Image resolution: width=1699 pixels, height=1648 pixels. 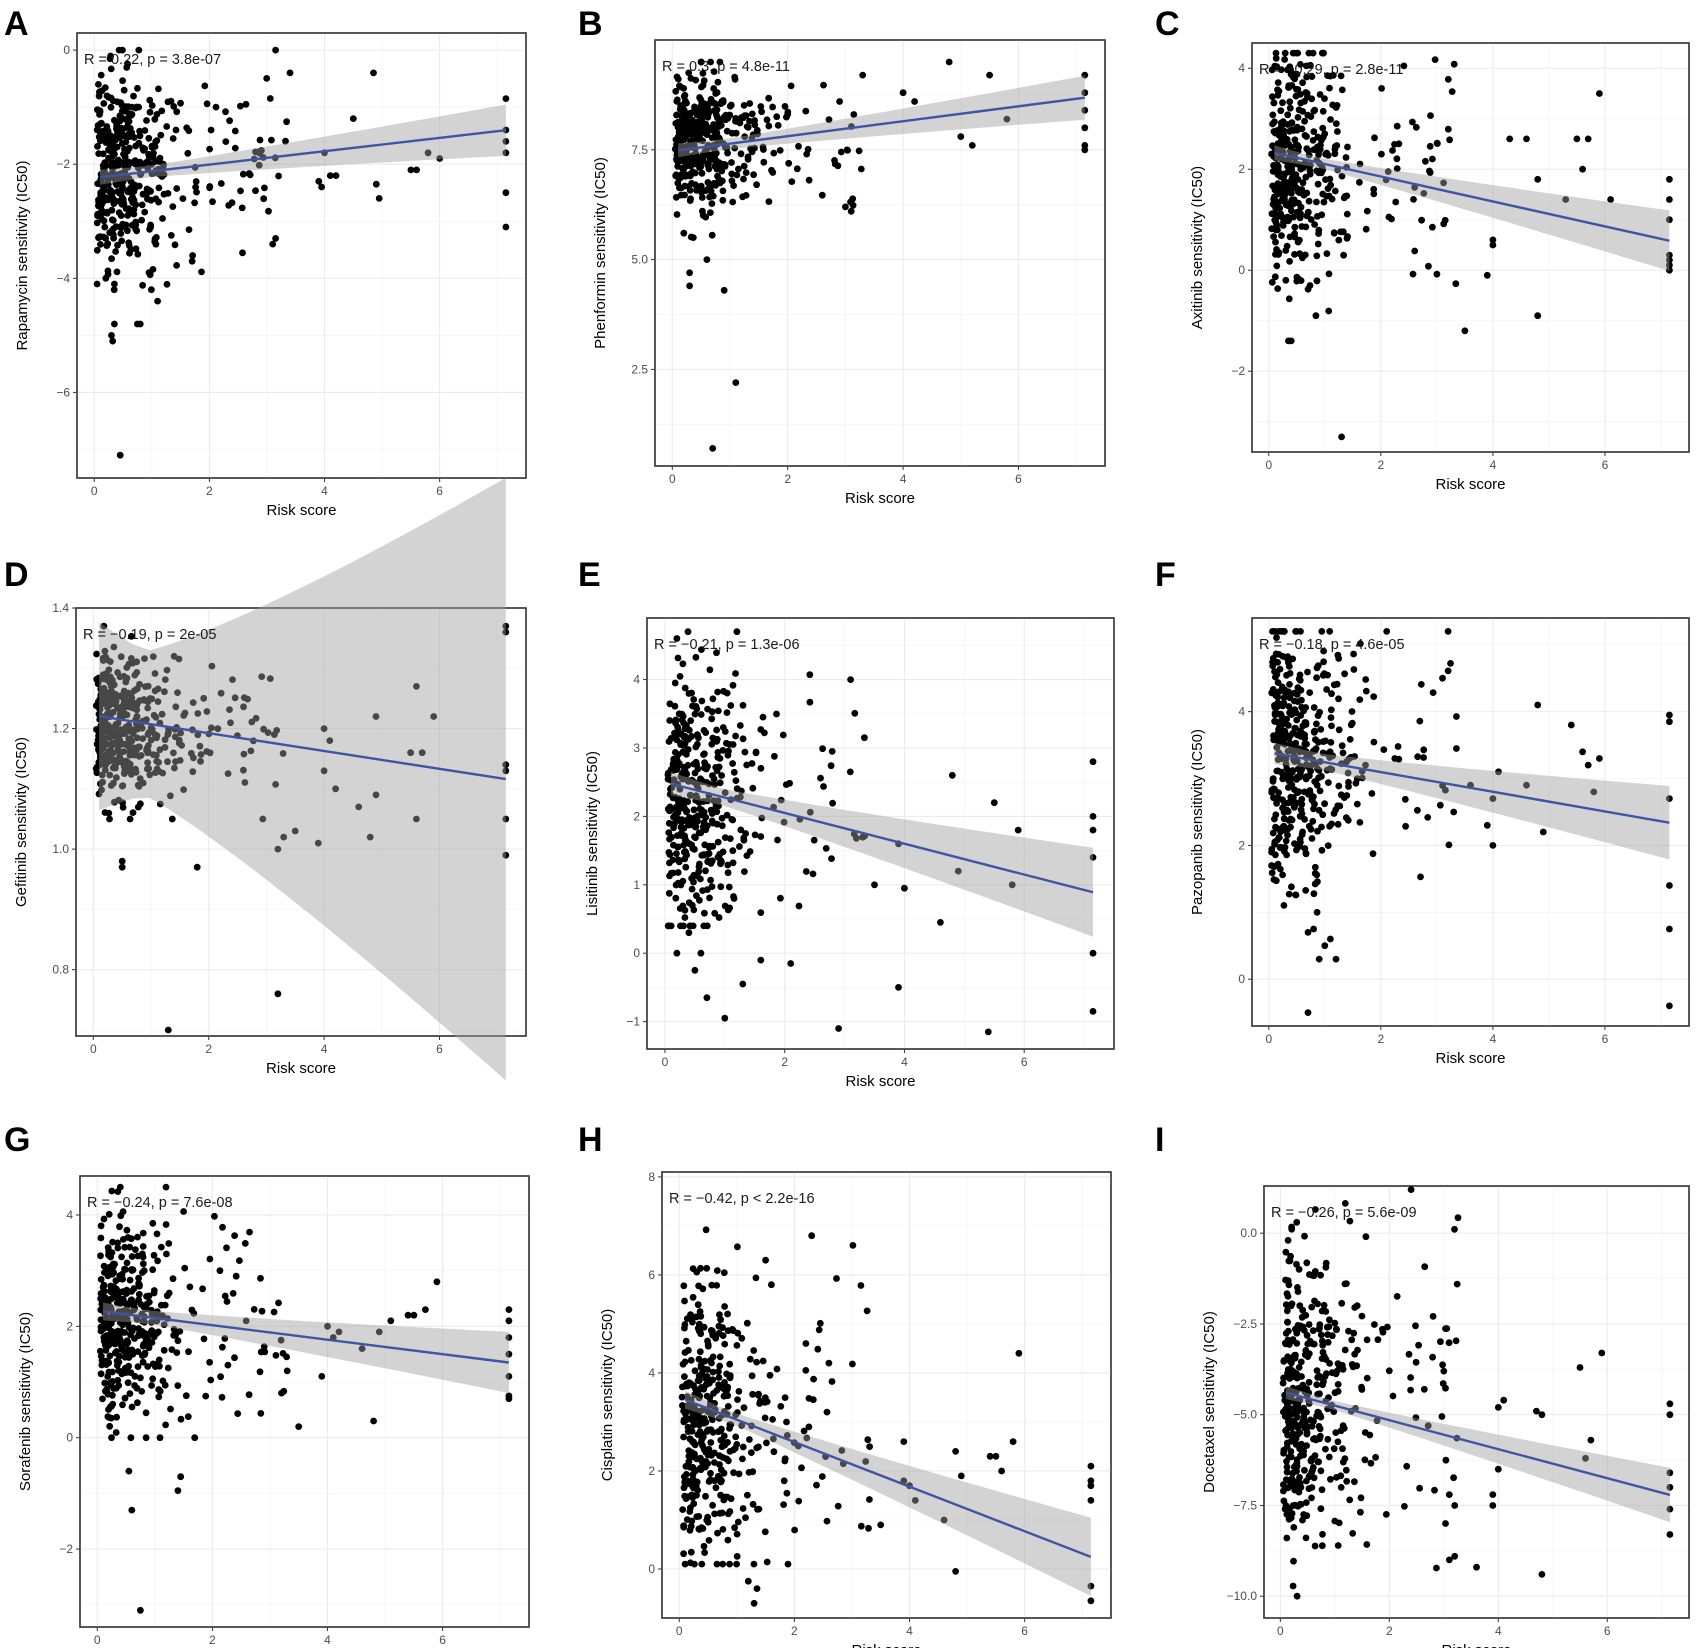 I want to click on plot-frame-c, so click(x=1470, y=247).